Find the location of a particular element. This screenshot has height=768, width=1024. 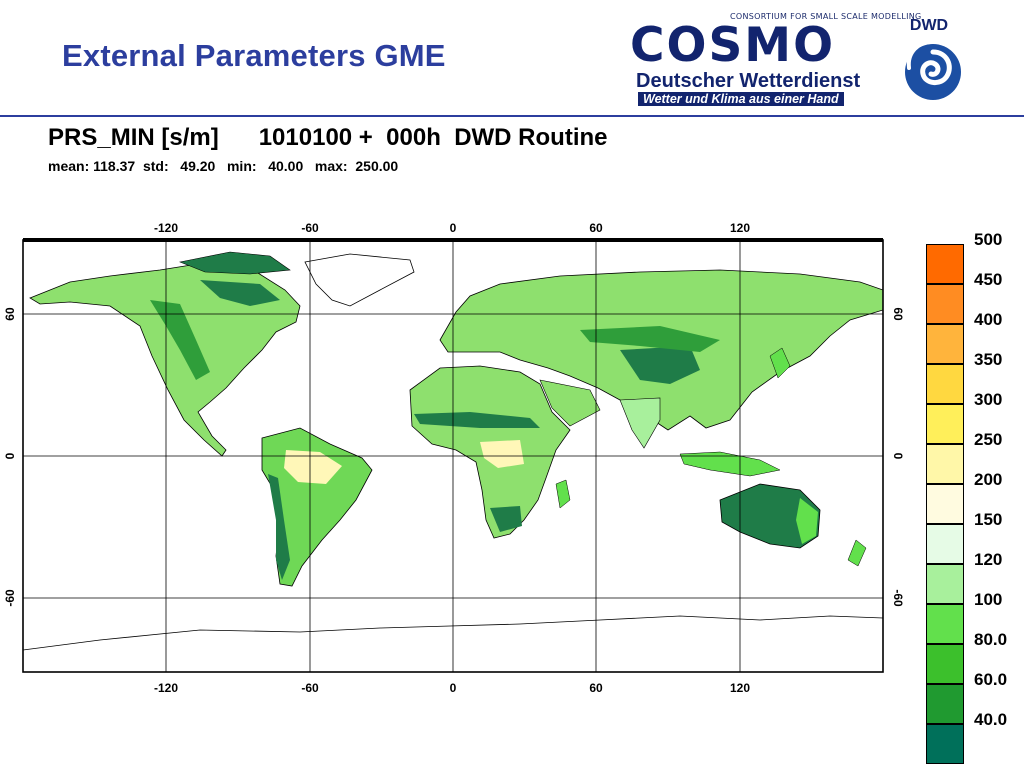

india is located at coordinates (640, 423).